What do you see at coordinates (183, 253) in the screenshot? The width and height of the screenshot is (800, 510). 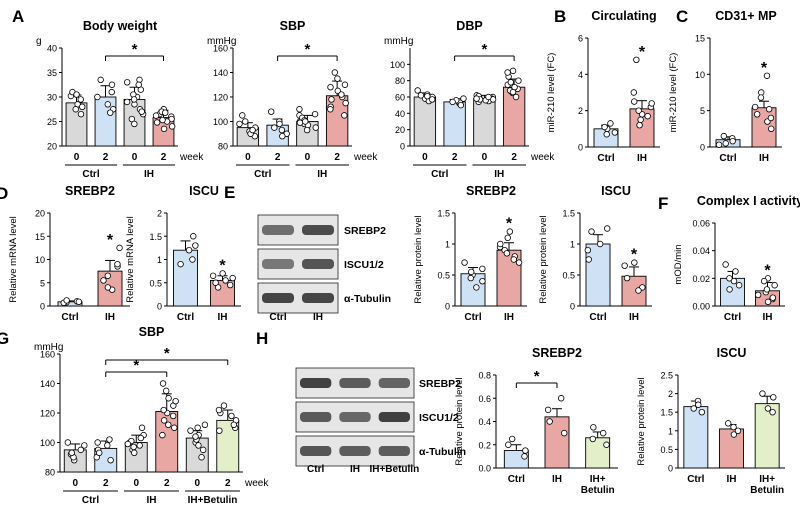 I see `panel-chart-6: ISCU 0 0.5 1 1.5 2 Relative mRNA level Ctrl IH *` at bounding box center [183, 253].